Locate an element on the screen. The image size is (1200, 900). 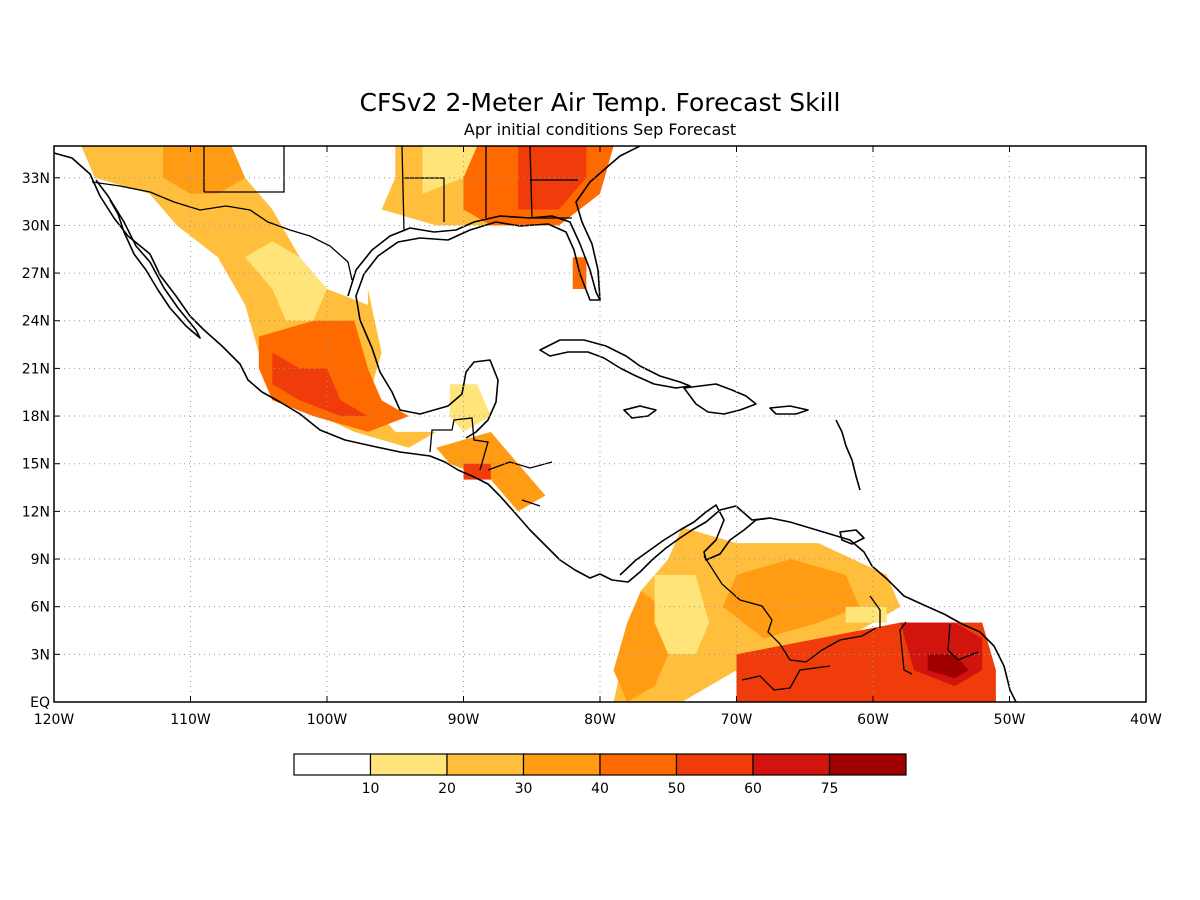
colorbar-label: 75 is located at coordinates (830, 789).